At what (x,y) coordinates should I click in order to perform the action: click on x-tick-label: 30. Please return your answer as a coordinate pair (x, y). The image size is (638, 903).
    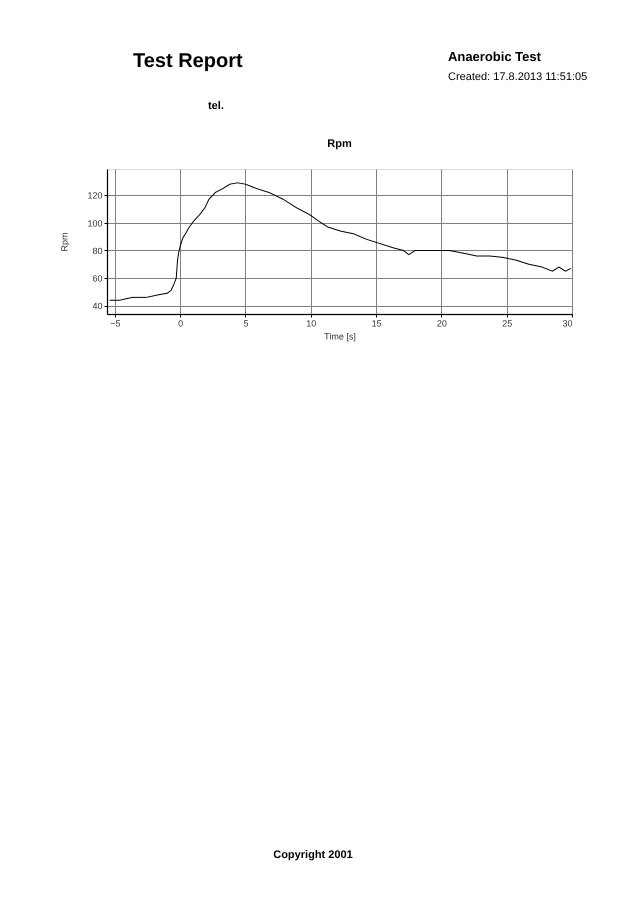
    Looking at the image, I should click on (567, 323).